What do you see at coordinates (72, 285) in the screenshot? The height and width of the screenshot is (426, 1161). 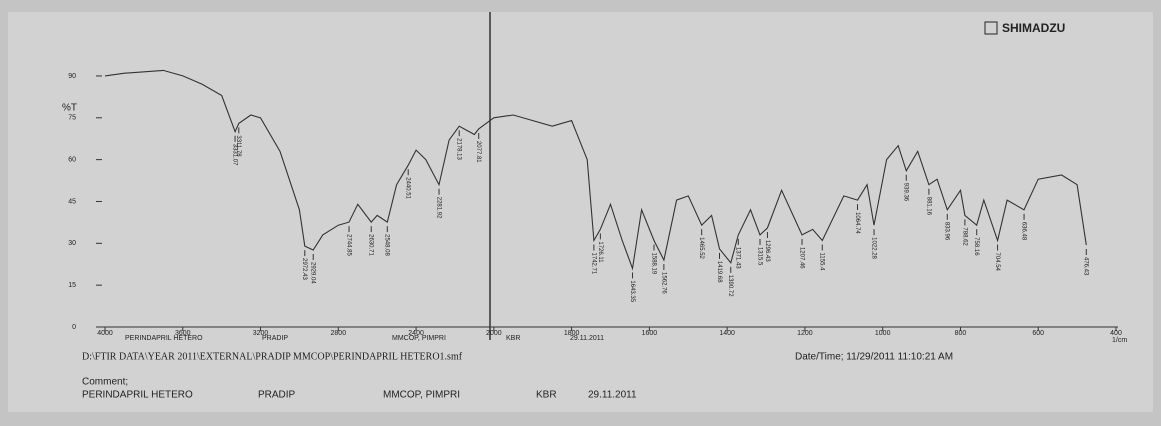 I see `y-tick-label: 15` at bounding box center [72, 285].